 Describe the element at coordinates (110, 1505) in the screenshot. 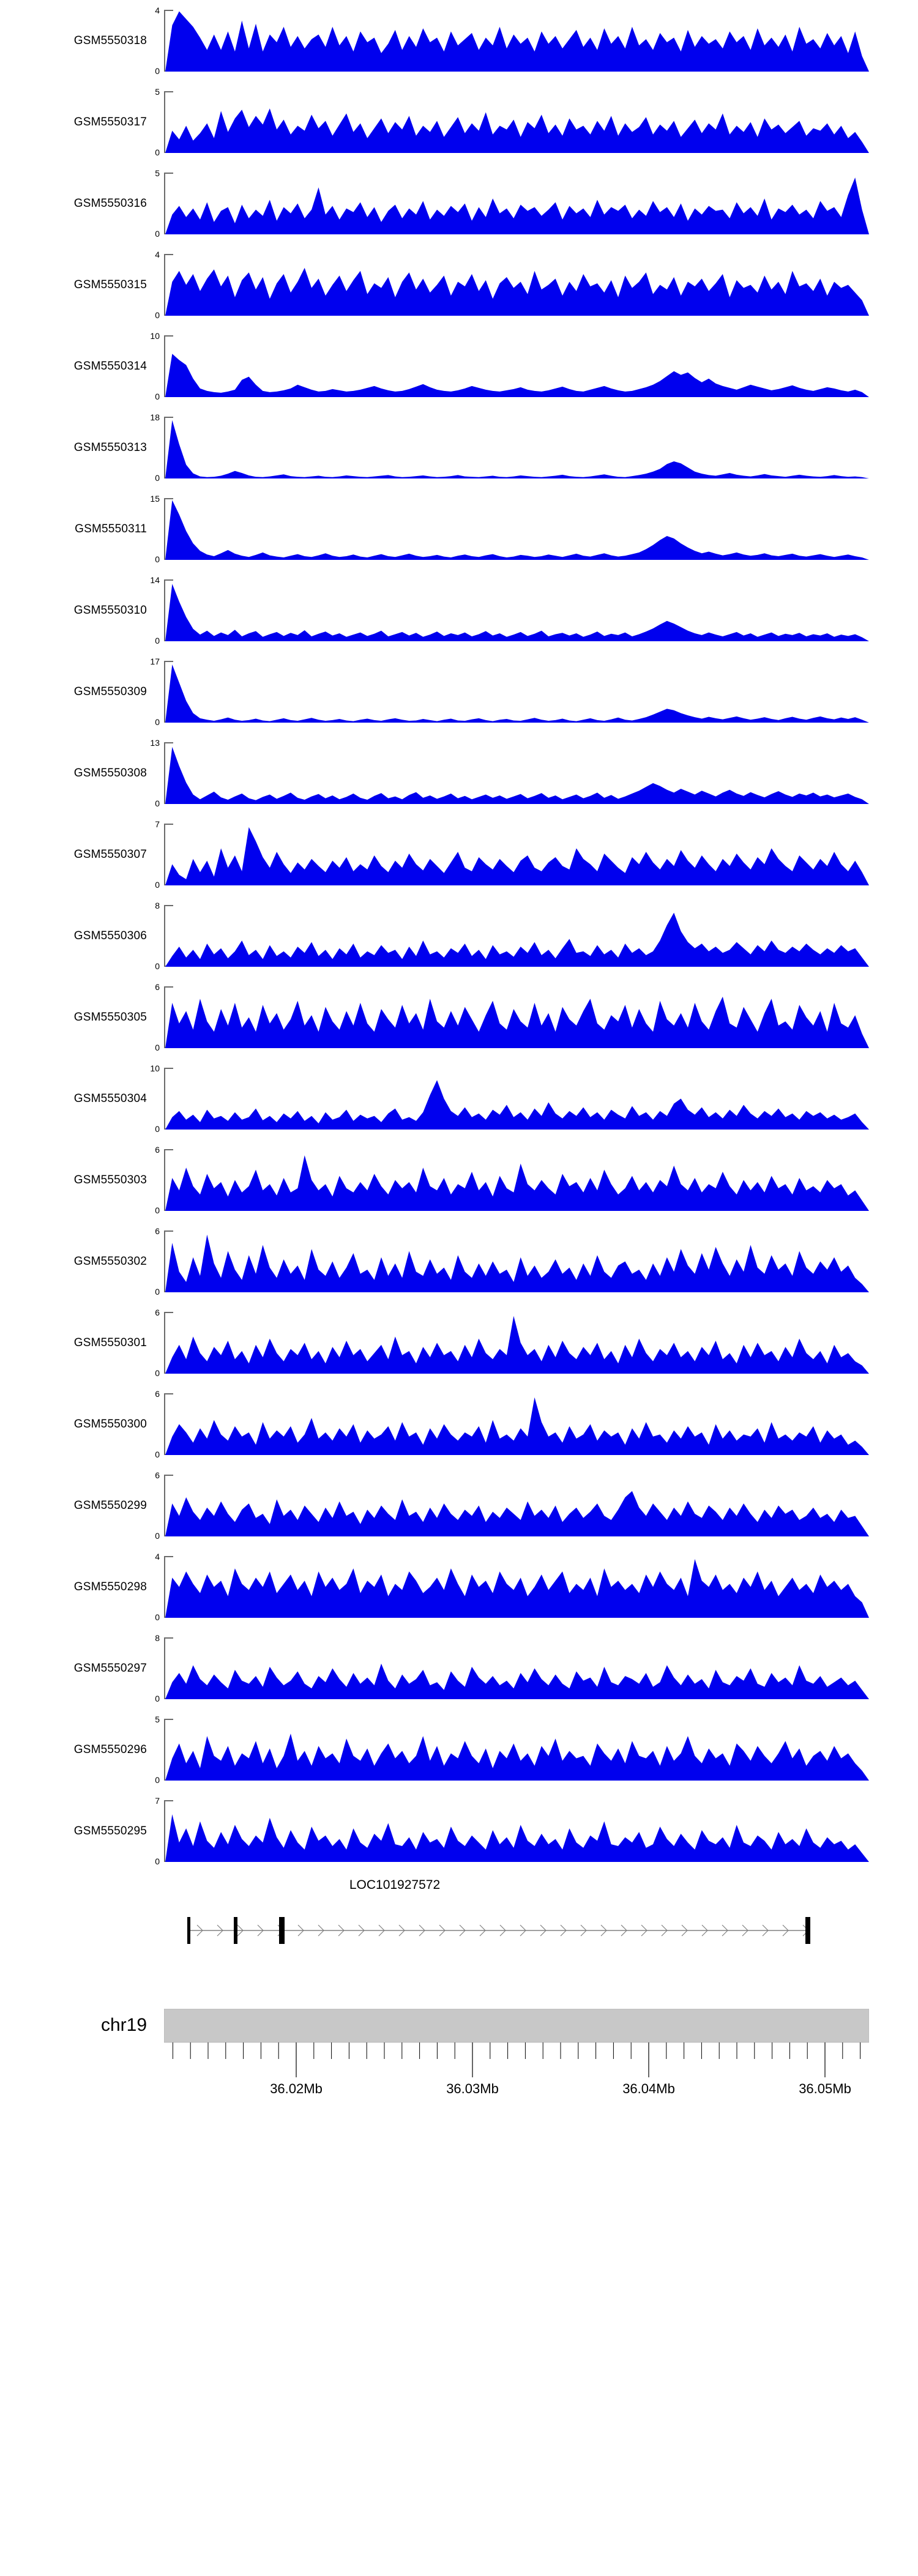

I see `track-sample-label: GSM5550299` at that location.